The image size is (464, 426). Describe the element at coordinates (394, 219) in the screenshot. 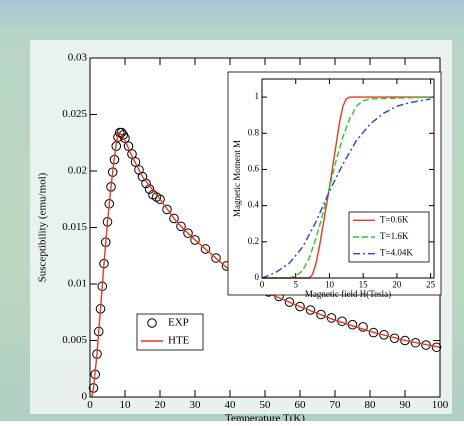

I see `legend-label: T=0.6K` at that location.